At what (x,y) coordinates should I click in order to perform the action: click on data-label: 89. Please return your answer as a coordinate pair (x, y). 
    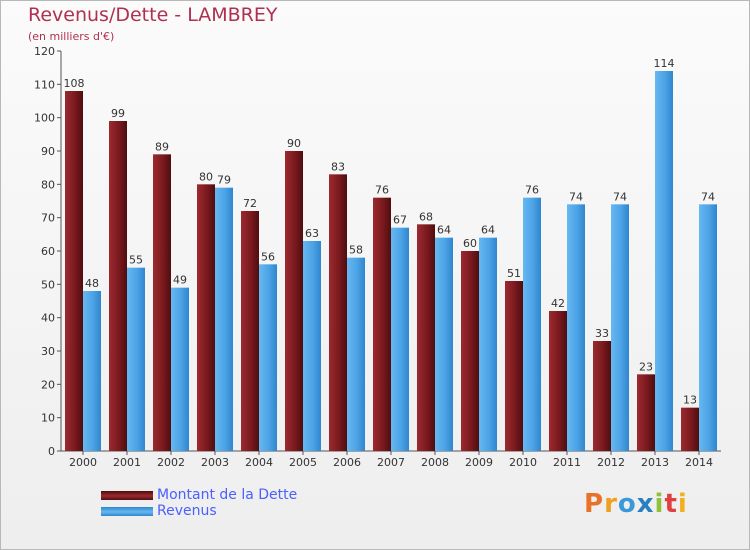
    Looking at the image, I should click on (162, 146).